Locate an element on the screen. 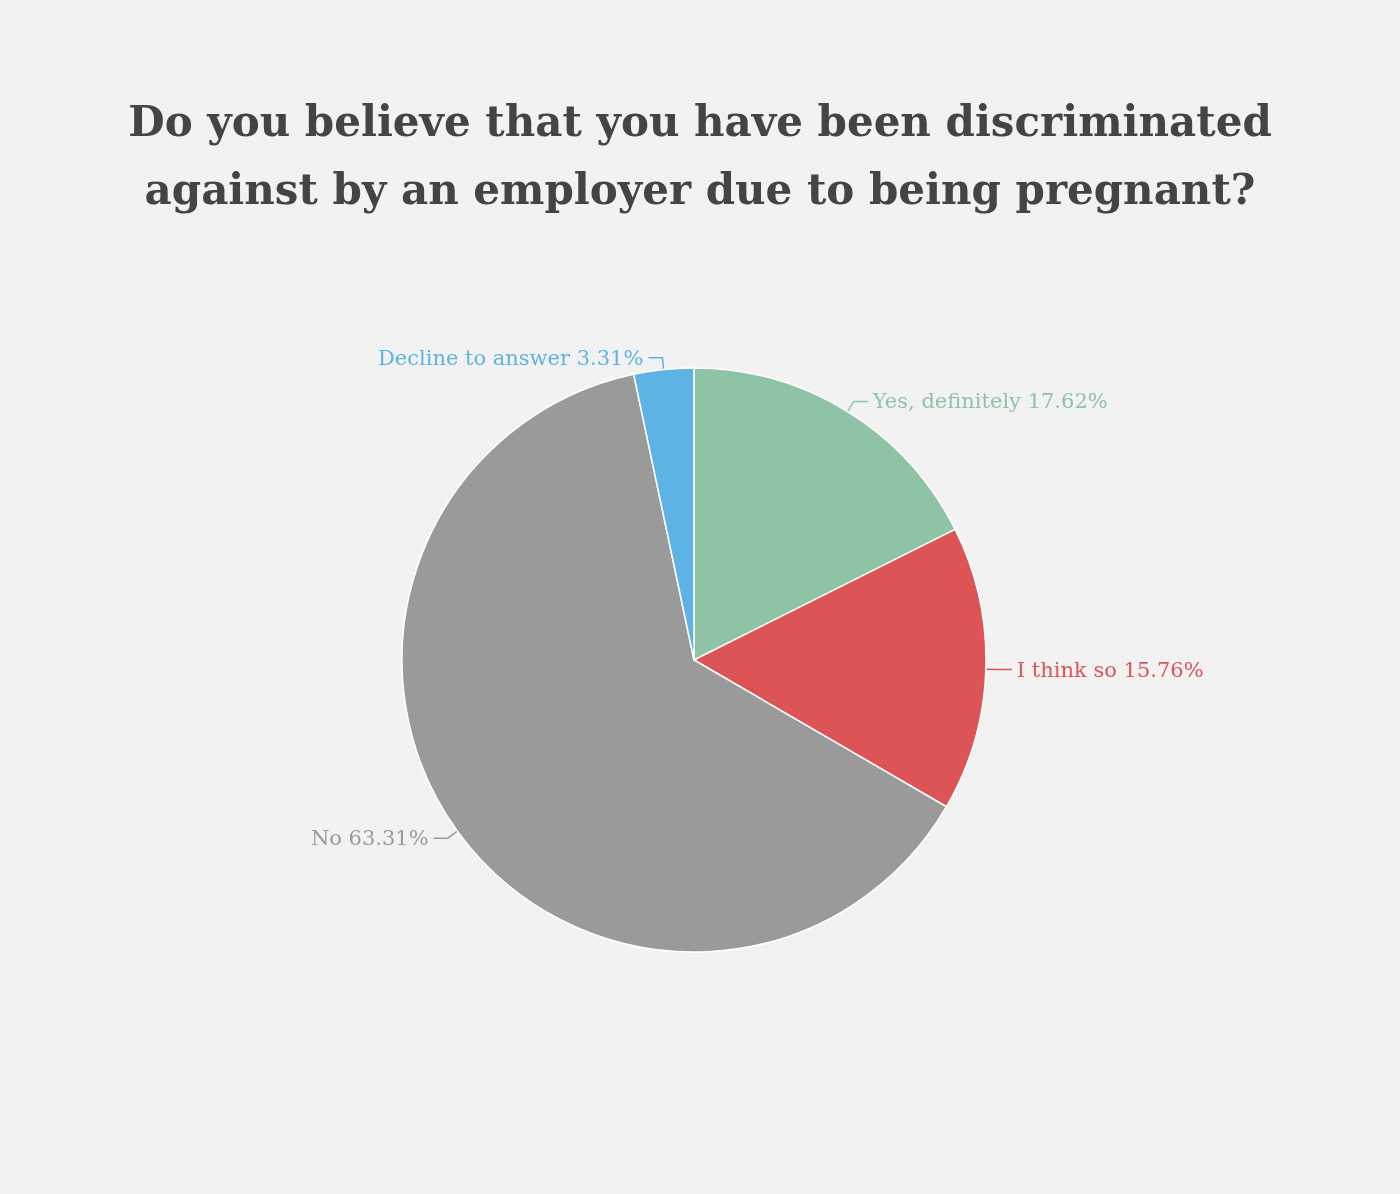 This screenshot has height=1194, width=1400. chart-title: Do you believe that you have been discriminated against by an employer due to being pregnant? is located at coordinates (700, 156).